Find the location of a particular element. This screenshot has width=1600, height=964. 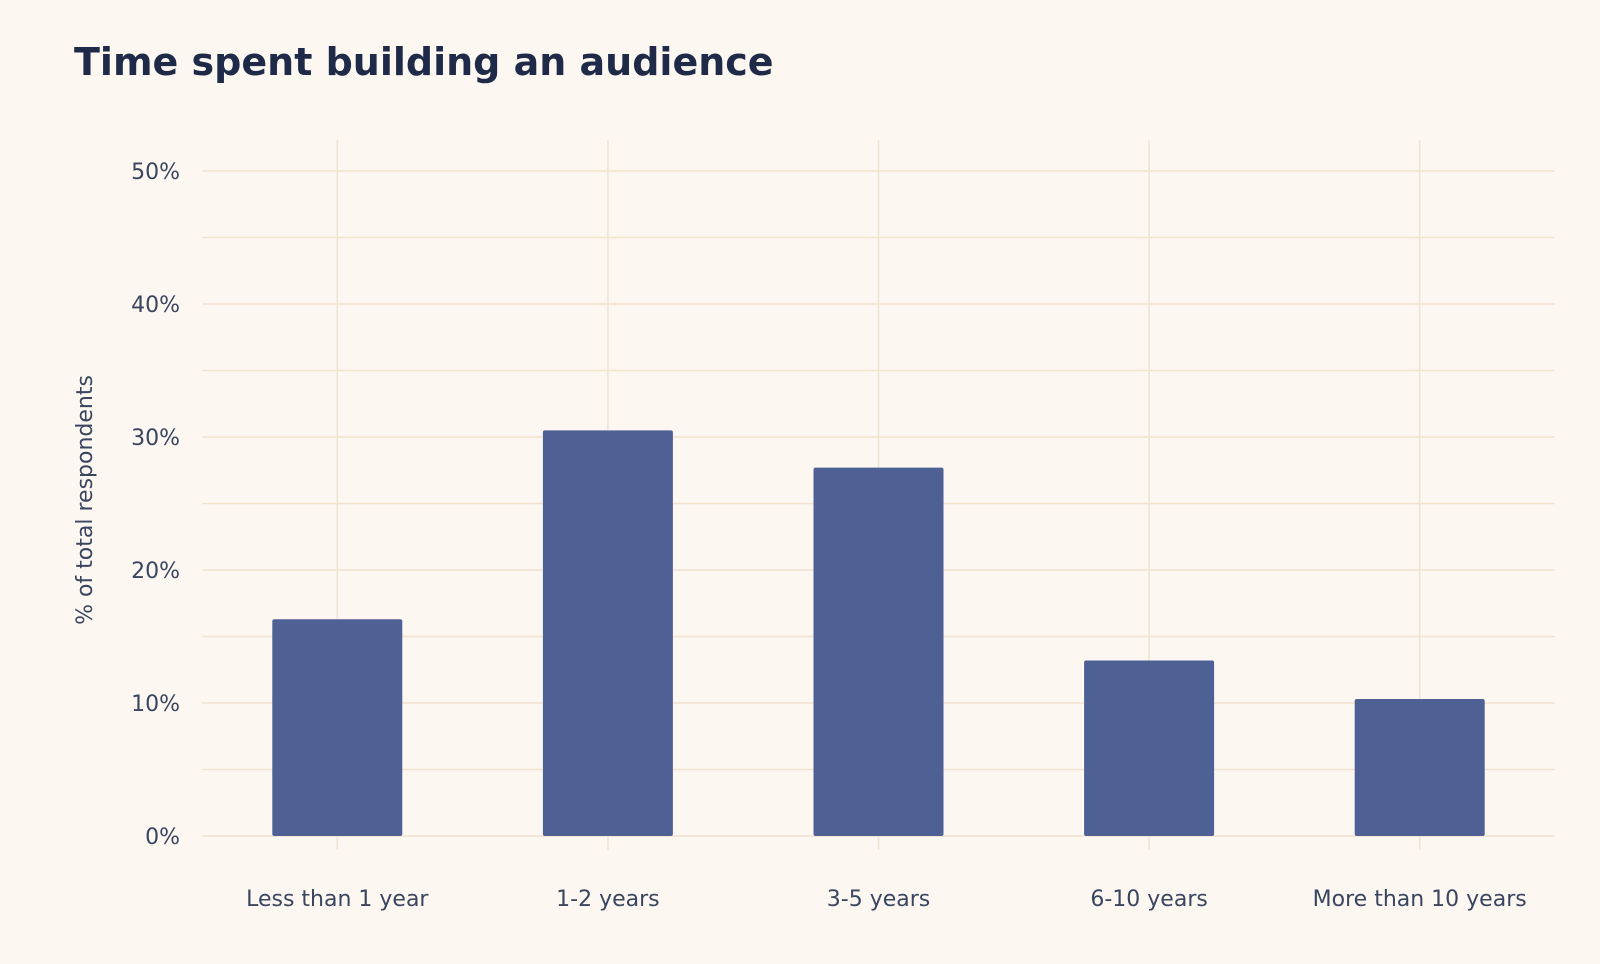

y-tick-label: 10% is located at coordinates (155, 704).